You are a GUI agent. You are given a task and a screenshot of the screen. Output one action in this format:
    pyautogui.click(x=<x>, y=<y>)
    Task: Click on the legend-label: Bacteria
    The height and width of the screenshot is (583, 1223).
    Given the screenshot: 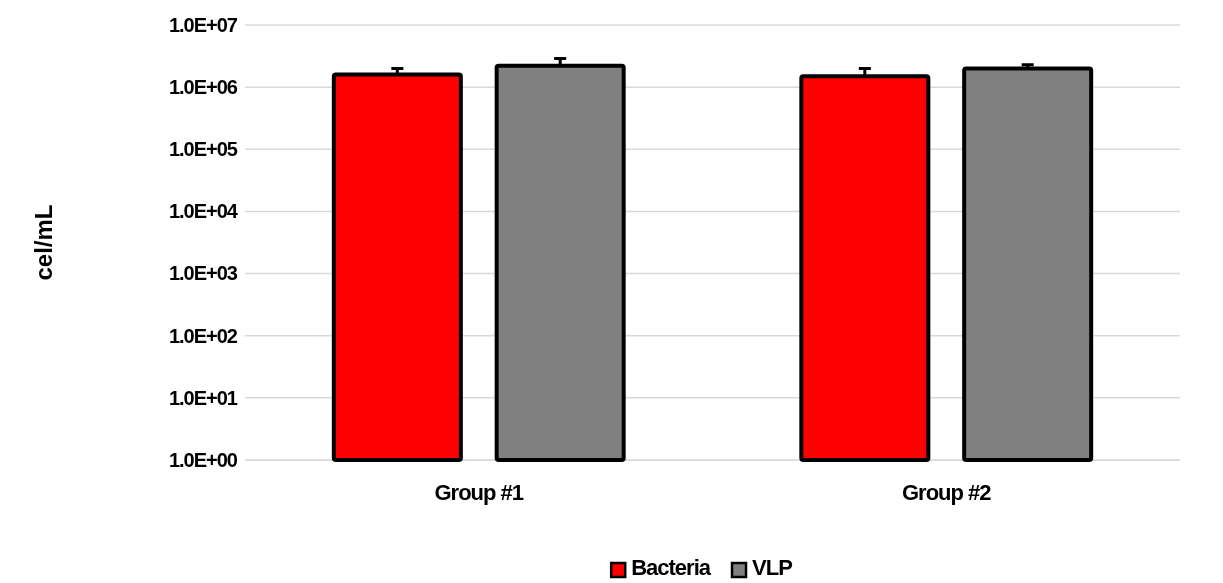 What is the action you would take?
    pyautogui.click(x=671, y=567)
    